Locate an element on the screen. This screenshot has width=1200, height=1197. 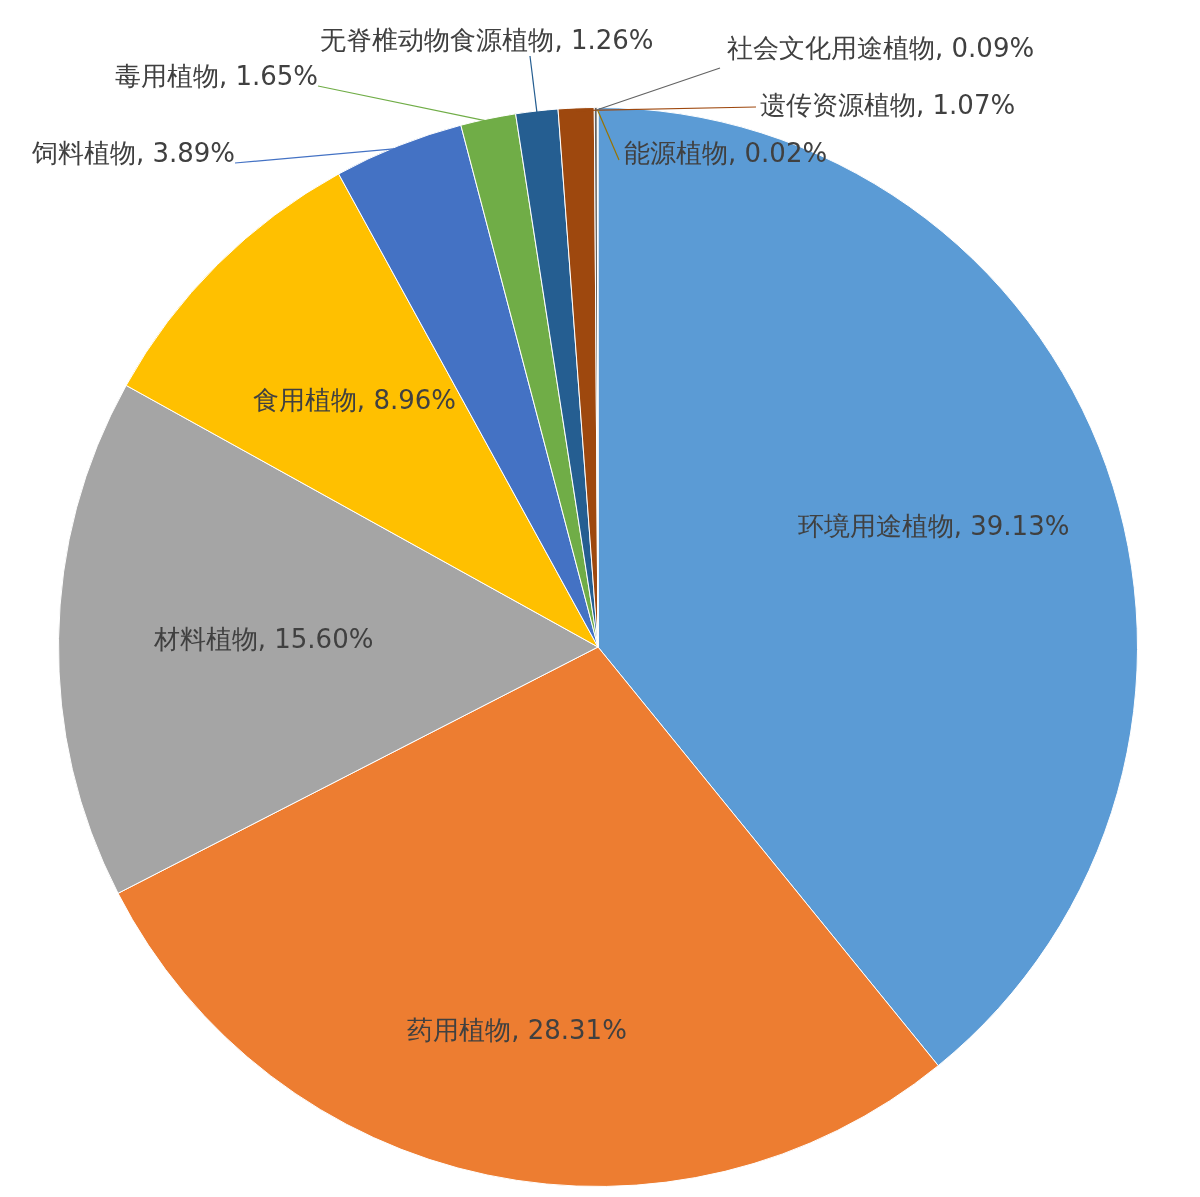
slice-label: 社会文化用途植物, 0.09% is located at coordinates (881, 47).